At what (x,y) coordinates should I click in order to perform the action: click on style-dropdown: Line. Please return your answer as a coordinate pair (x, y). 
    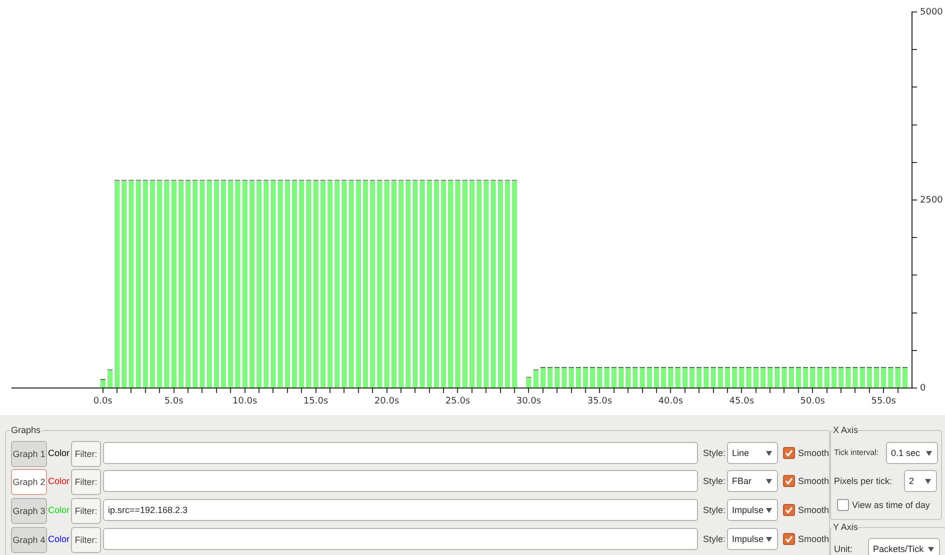
    Looking at the image, I should click on (752, 453).